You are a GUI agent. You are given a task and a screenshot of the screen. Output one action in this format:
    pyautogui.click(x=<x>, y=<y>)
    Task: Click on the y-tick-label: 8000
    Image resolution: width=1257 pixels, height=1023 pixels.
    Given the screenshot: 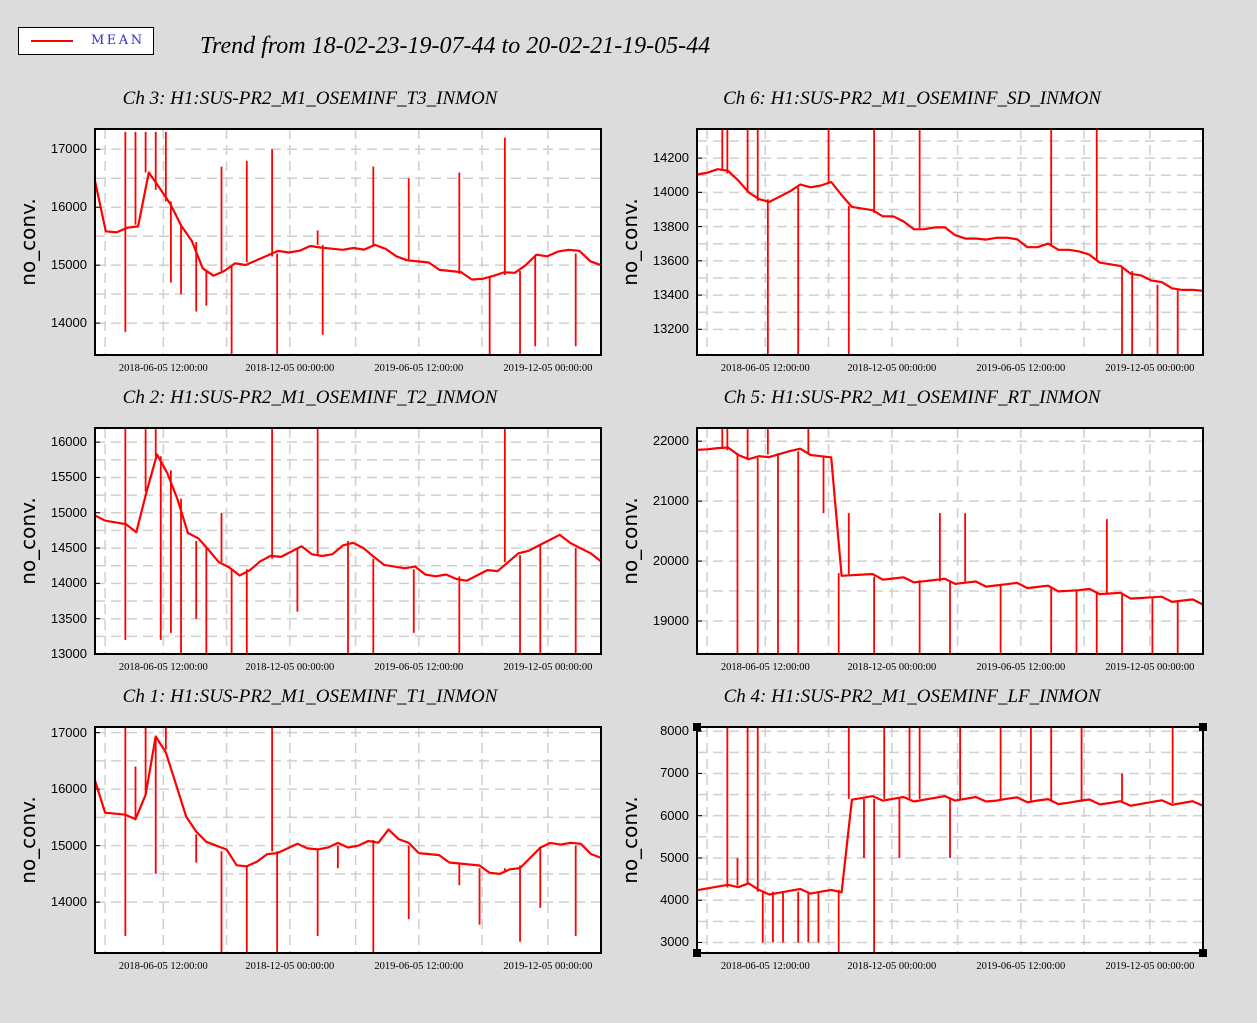 What is the action you would take?
    pyautogui.click(x=674, y=731)
    